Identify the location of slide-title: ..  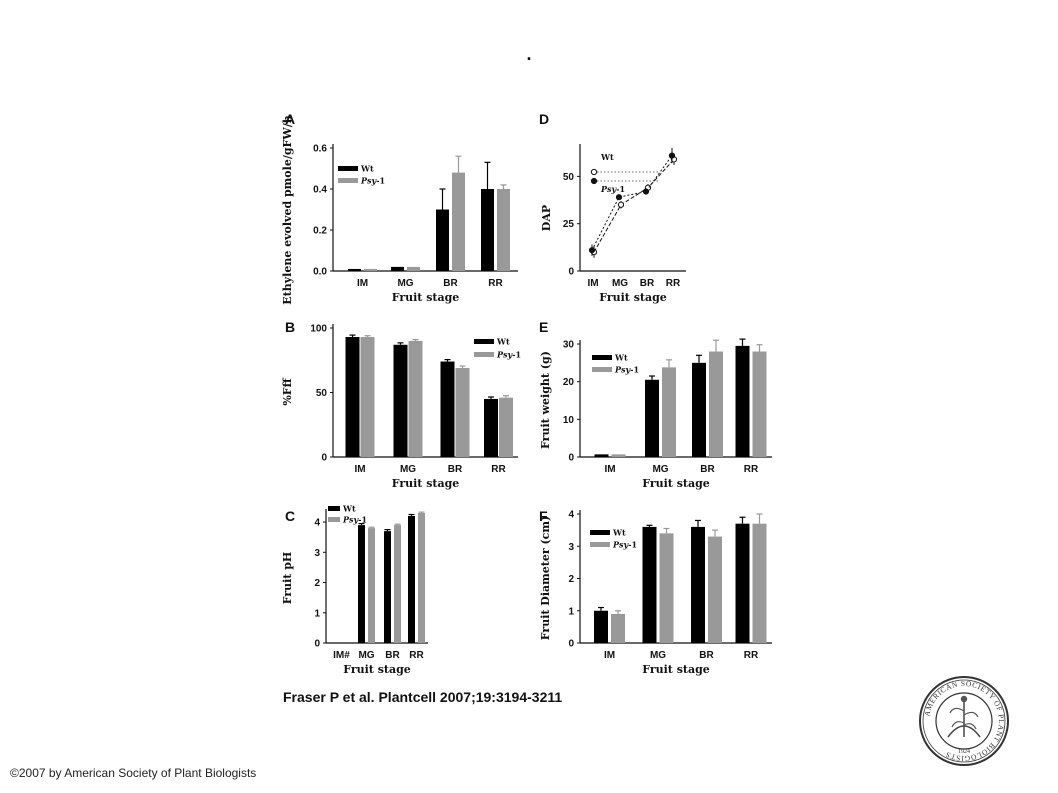
(529, 54).